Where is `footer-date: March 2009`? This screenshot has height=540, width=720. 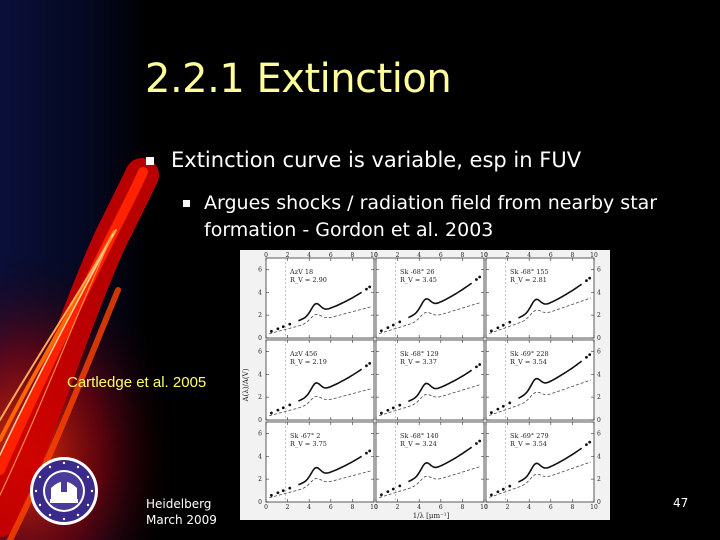
footer-date: March 2009 is located at coordinates (181, 520).